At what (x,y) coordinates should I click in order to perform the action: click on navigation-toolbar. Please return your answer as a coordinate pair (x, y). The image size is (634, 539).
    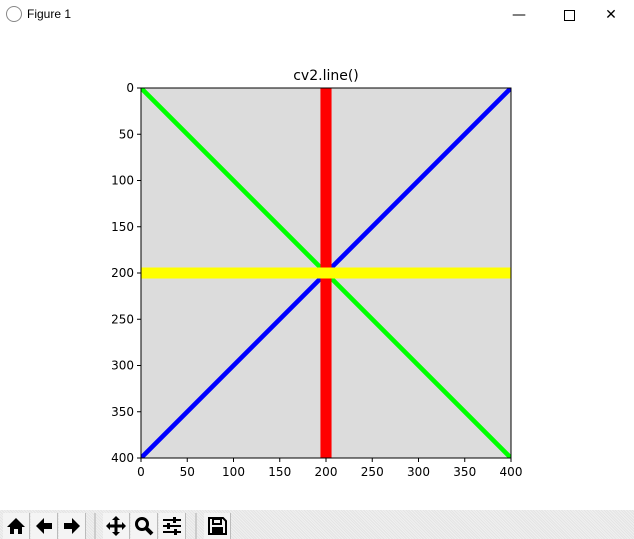
    Looking at the image, I should click on (317, 524).